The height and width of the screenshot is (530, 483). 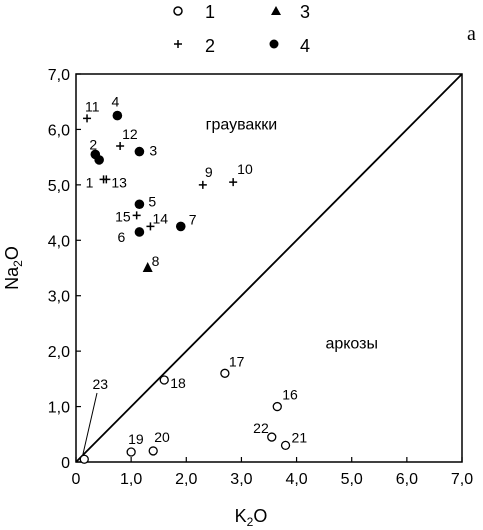 What do you see at coordinates (152, 201) in the screenshot?
I see `point-label-5: 5` at bounding box center [152, 201].